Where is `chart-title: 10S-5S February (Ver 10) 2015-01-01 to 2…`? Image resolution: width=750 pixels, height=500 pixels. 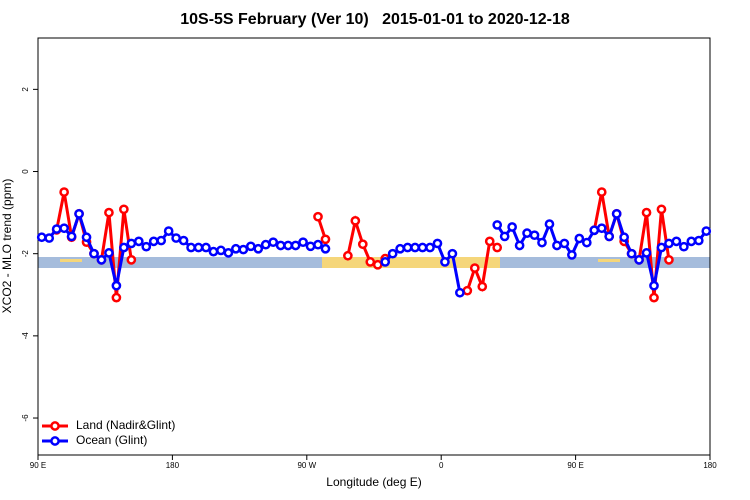
chart-title: 10S-5S February (Ver 10) 2015-01-01 to 2… is located at coordinates (375, 19).